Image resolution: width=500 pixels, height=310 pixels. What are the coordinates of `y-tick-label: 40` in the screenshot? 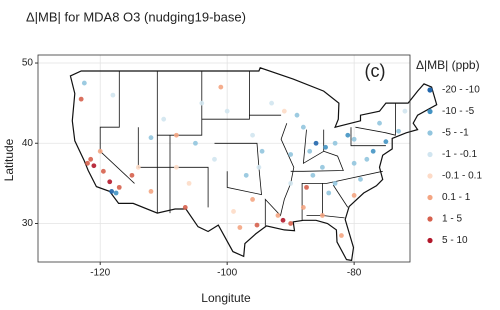 It's located at (28, 143).